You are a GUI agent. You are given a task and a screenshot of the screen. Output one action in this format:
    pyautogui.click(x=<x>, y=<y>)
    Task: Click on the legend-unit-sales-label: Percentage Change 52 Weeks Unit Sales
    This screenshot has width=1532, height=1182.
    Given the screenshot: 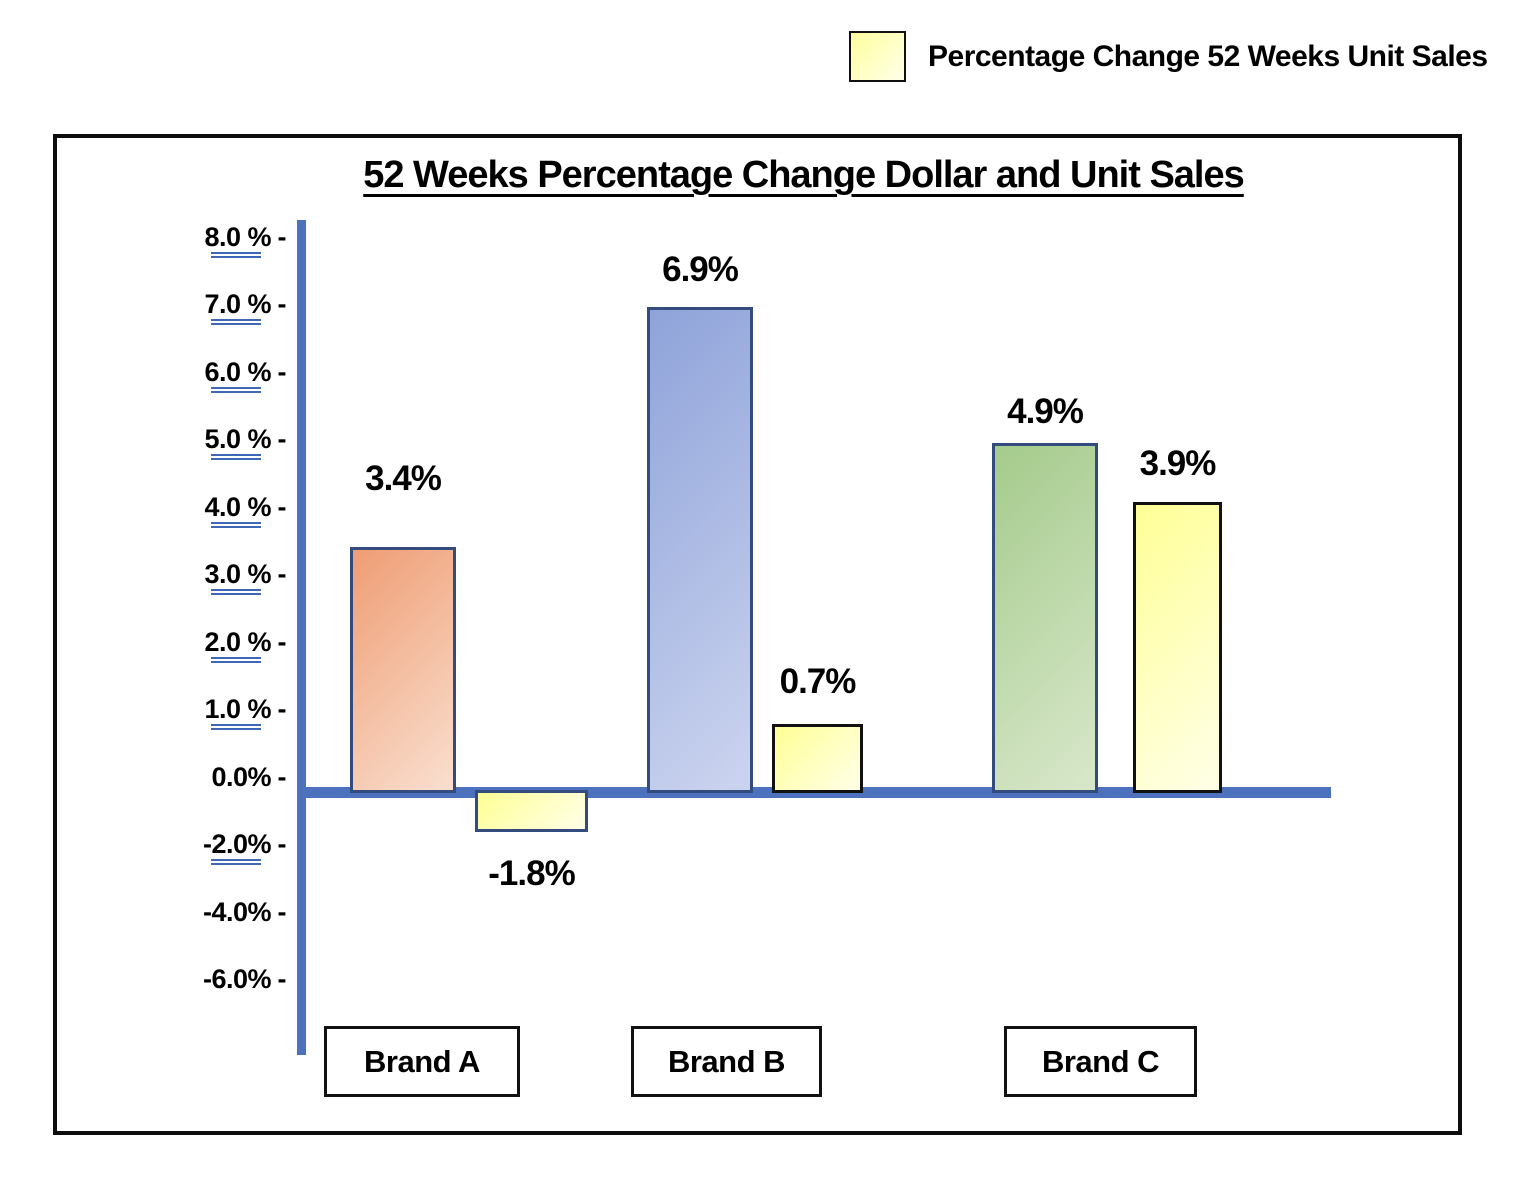 What is the action you would take?
    pyautogui.click(x=1208, y=56)
    